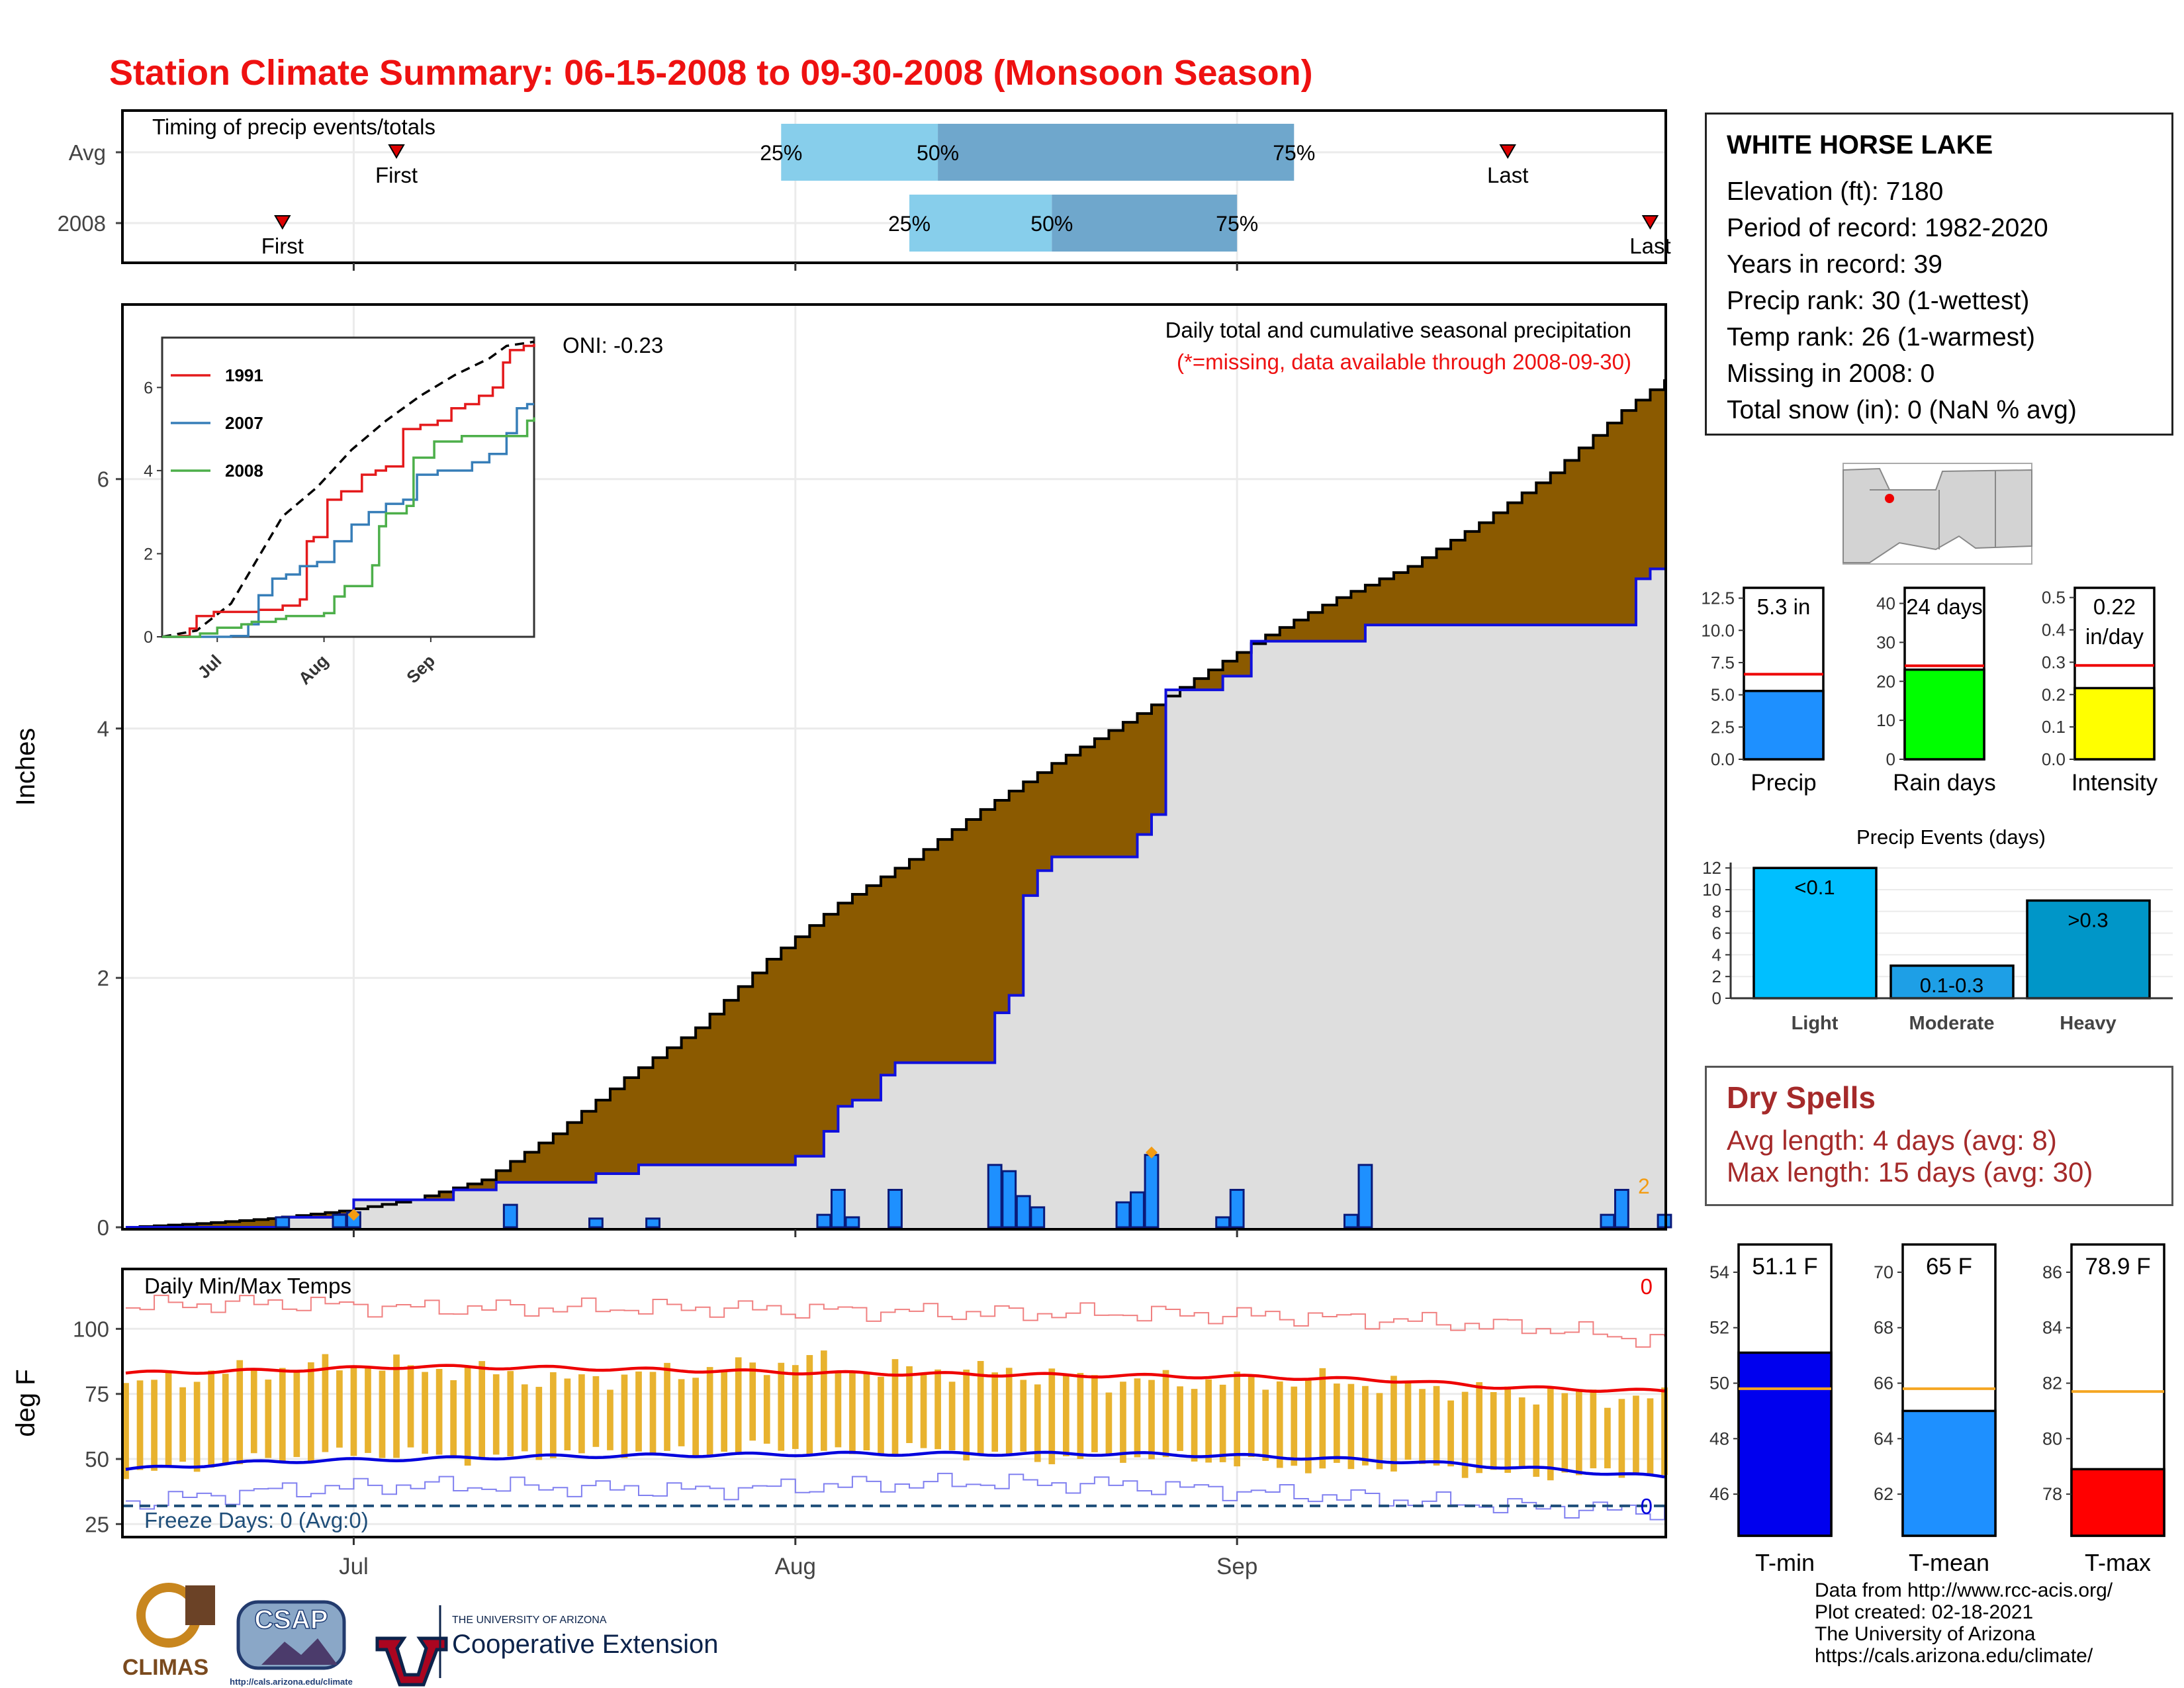 The height and width of the screenshot is (1688, 2184). What do you see at coordinates (1860, 145) in the screenshot?
I see `station-name: WHITE HORSE LAKE` at bounding box center [1860, 145].